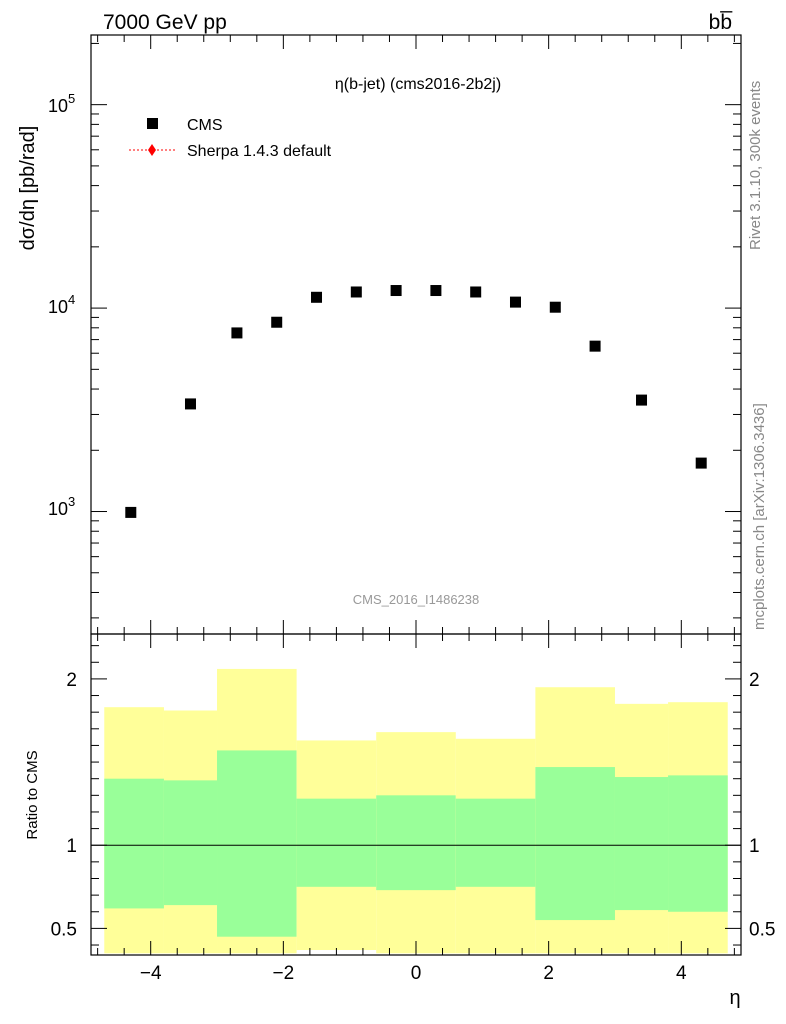  Describe the element at coordinates (230, 138) in the screenshot. I see `legend: CMS Sherpa 1.4.3 default` at that location.